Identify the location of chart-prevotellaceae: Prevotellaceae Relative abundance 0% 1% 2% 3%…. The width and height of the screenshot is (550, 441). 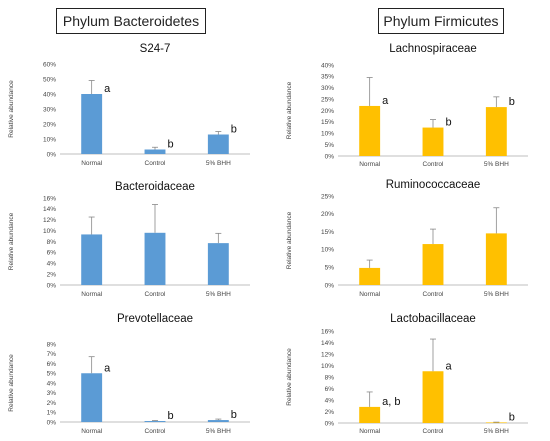
(129, 374).